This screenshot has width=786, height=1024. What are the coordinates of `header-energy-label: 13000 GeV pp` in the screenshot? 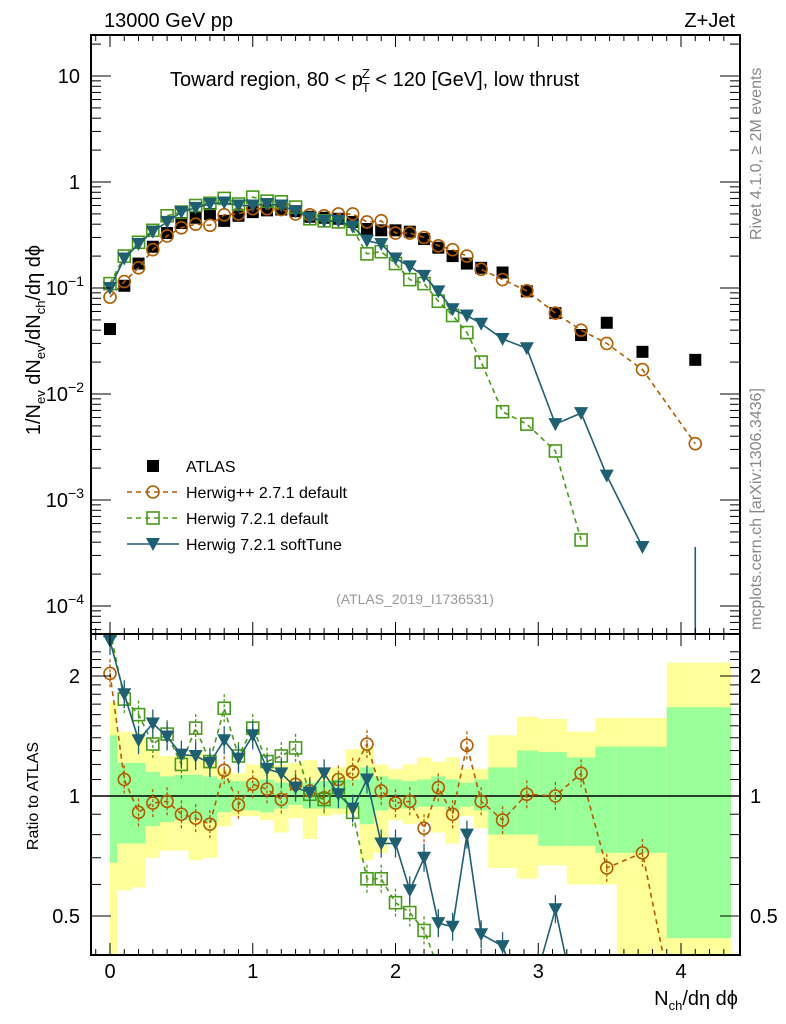 It's located at (168, 21).